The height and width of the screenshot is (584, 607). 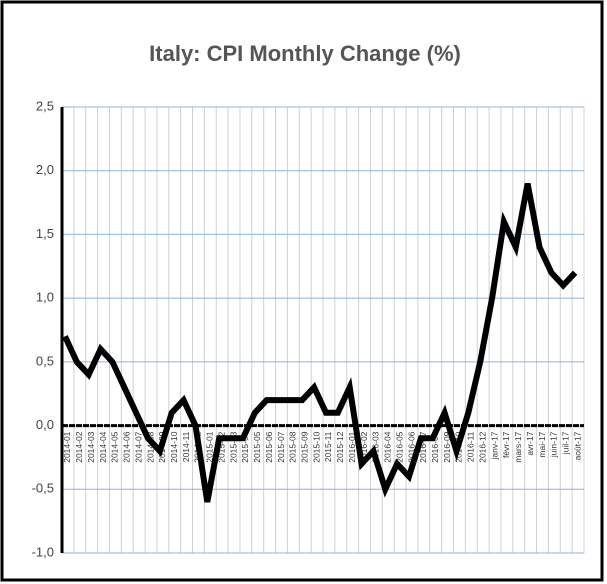 I want to click on x-tick-label: août-17, so click(x=577, y=445).